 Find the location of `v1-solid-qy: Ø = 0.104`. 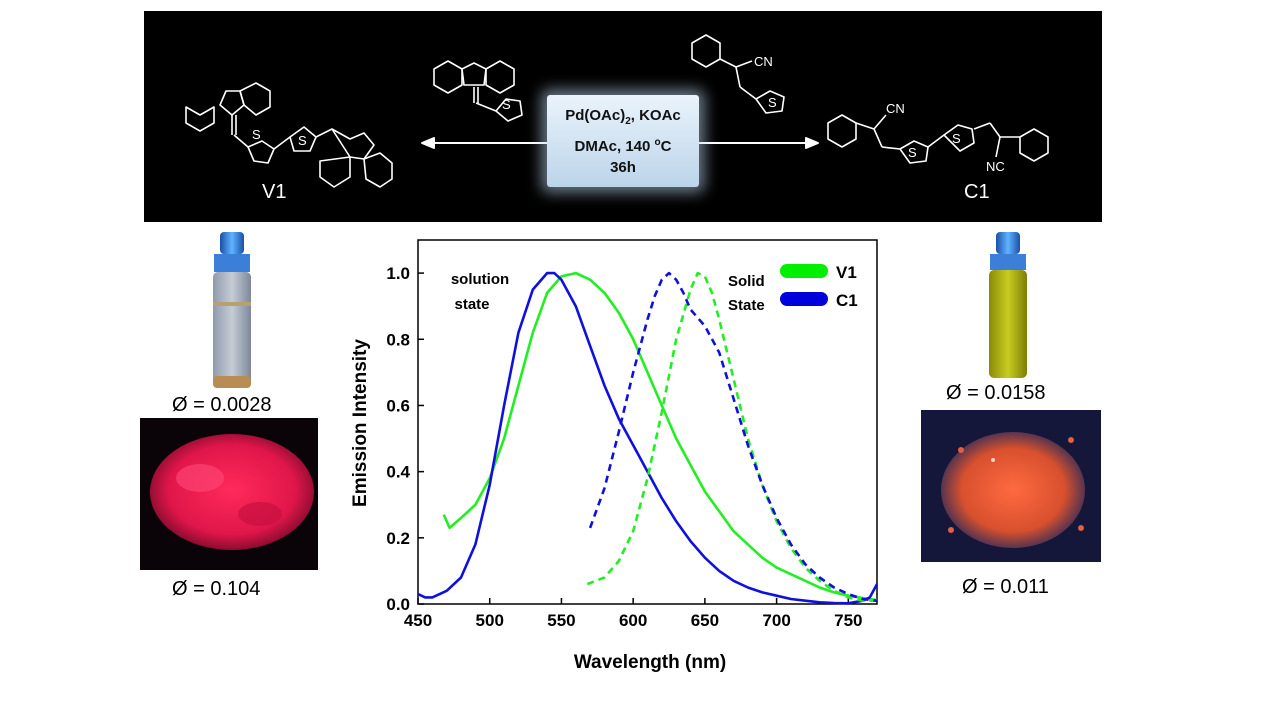

v1-solid-qy: Ø = 0.104 is located at coordinates (216, 589).